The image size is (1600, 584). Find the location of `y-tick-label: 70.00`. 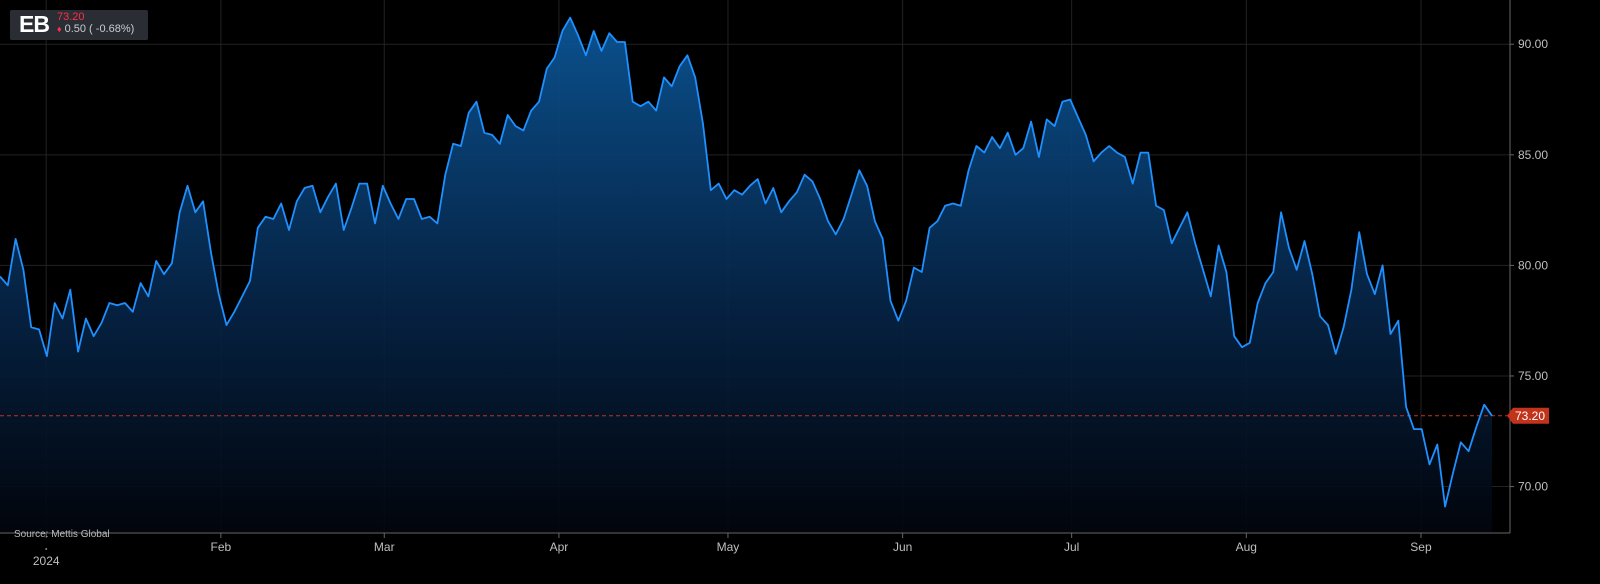

y-tick-label: 70.00 is located at coordinates (1533, 487).